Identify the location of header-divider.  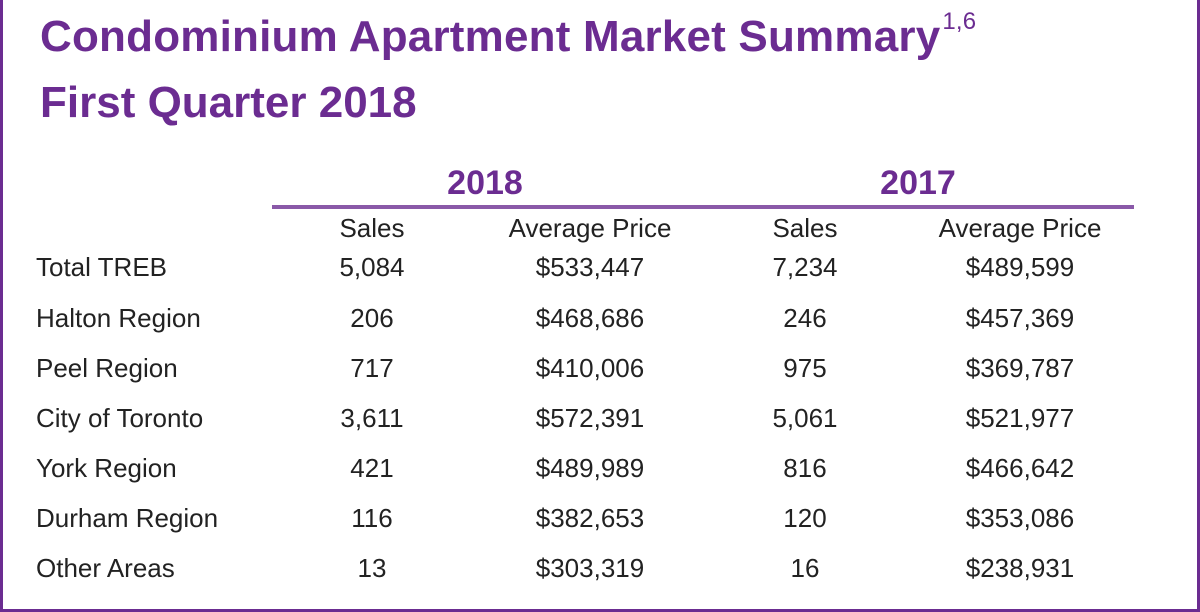
(703, 207).